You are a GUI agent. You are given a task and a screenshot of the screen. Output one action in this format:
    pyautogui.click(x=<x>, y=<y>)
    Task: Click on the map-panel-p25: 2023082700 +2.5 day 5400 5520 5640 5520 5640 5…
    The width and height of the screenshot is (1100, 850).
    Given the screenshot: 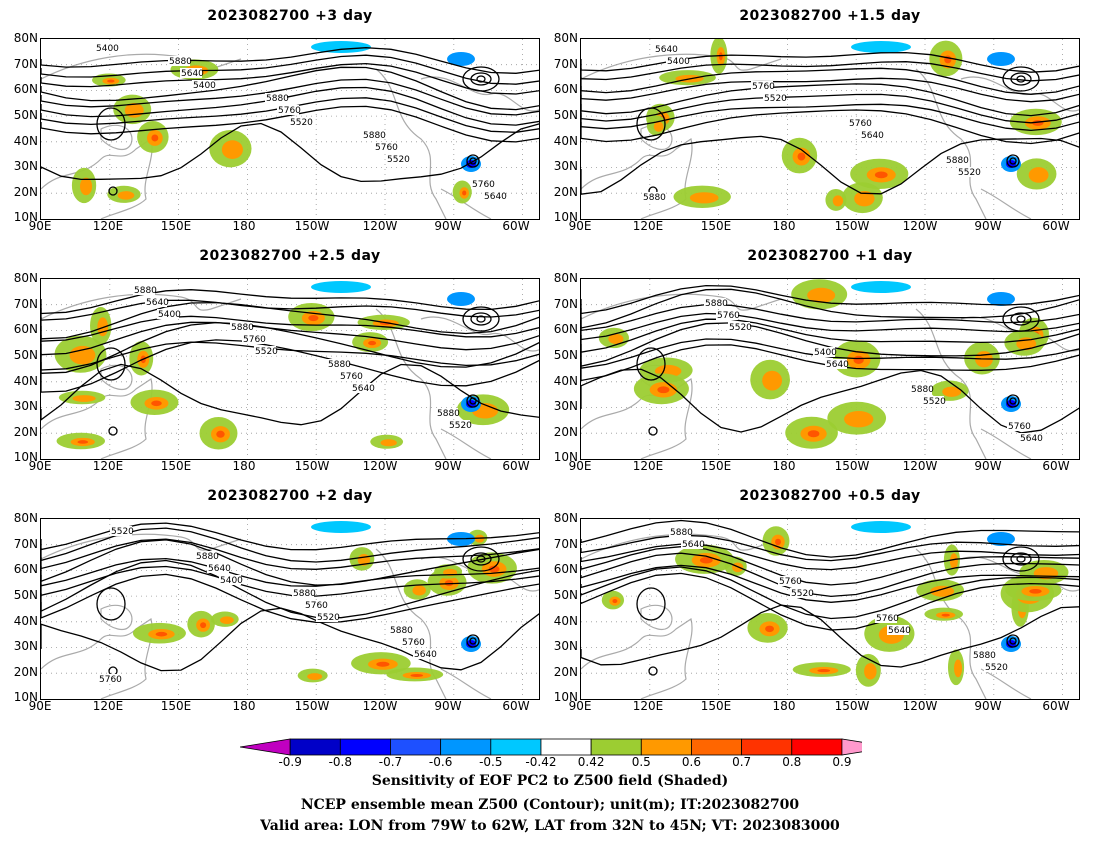 What is the action you would take?
    pyautogui.click(x=277, y=360)
    